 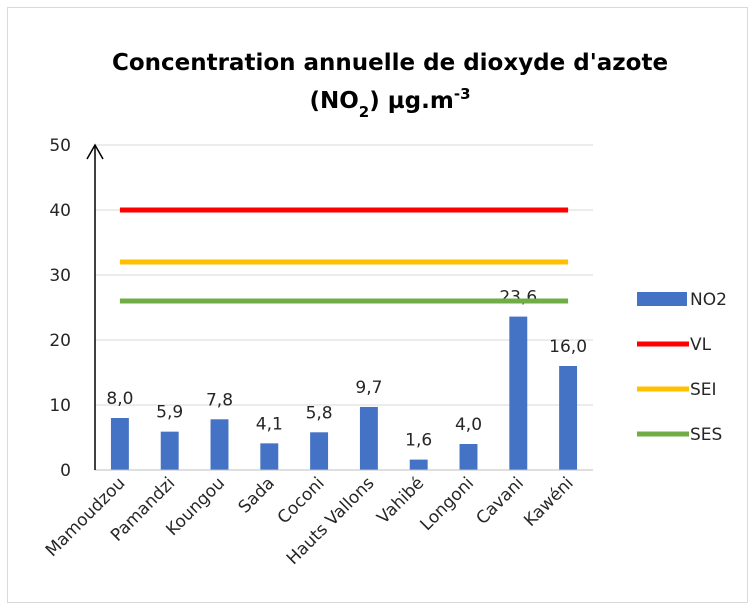 I want to click on title-part: ) µg.m, so click(x=411, y=101).